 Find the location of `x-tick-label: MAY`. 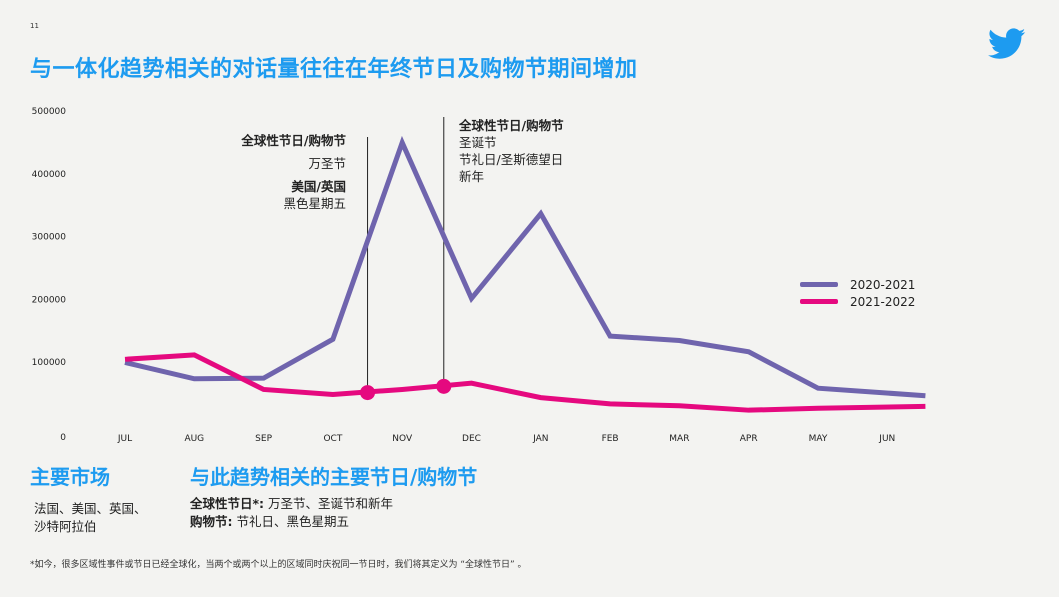

x-tick-label: MAY is located at coordinates (818, 439).